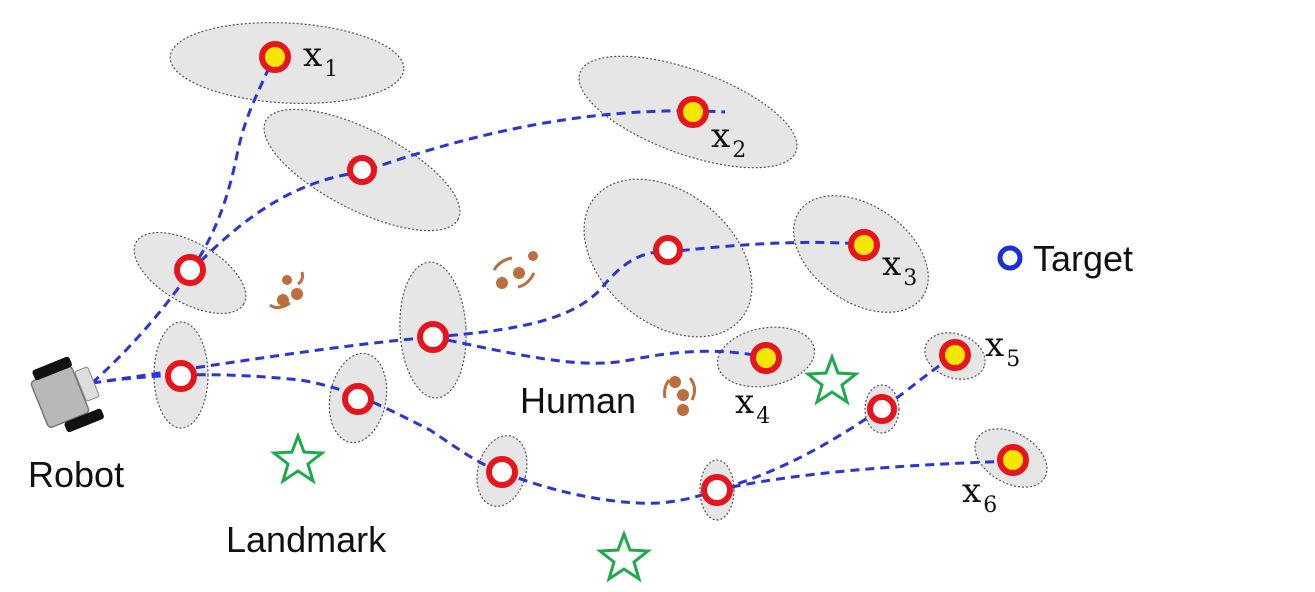  What do you see at coordinates (182, 221) in the screenshot?
I see `path-to-x1` at bounding box center [182, 221].